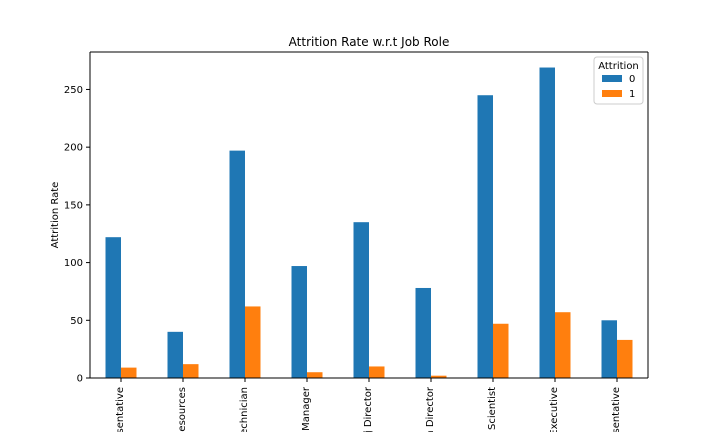  I want to click on y-axis-label: Attrition Rate, so click(55, 215).